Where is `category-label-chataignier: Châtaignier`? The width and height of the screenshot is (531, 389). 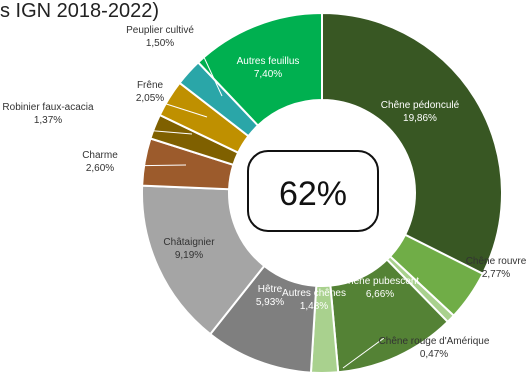 category-label-chataignier: Châtaignier is located at coordinates (189, 242).